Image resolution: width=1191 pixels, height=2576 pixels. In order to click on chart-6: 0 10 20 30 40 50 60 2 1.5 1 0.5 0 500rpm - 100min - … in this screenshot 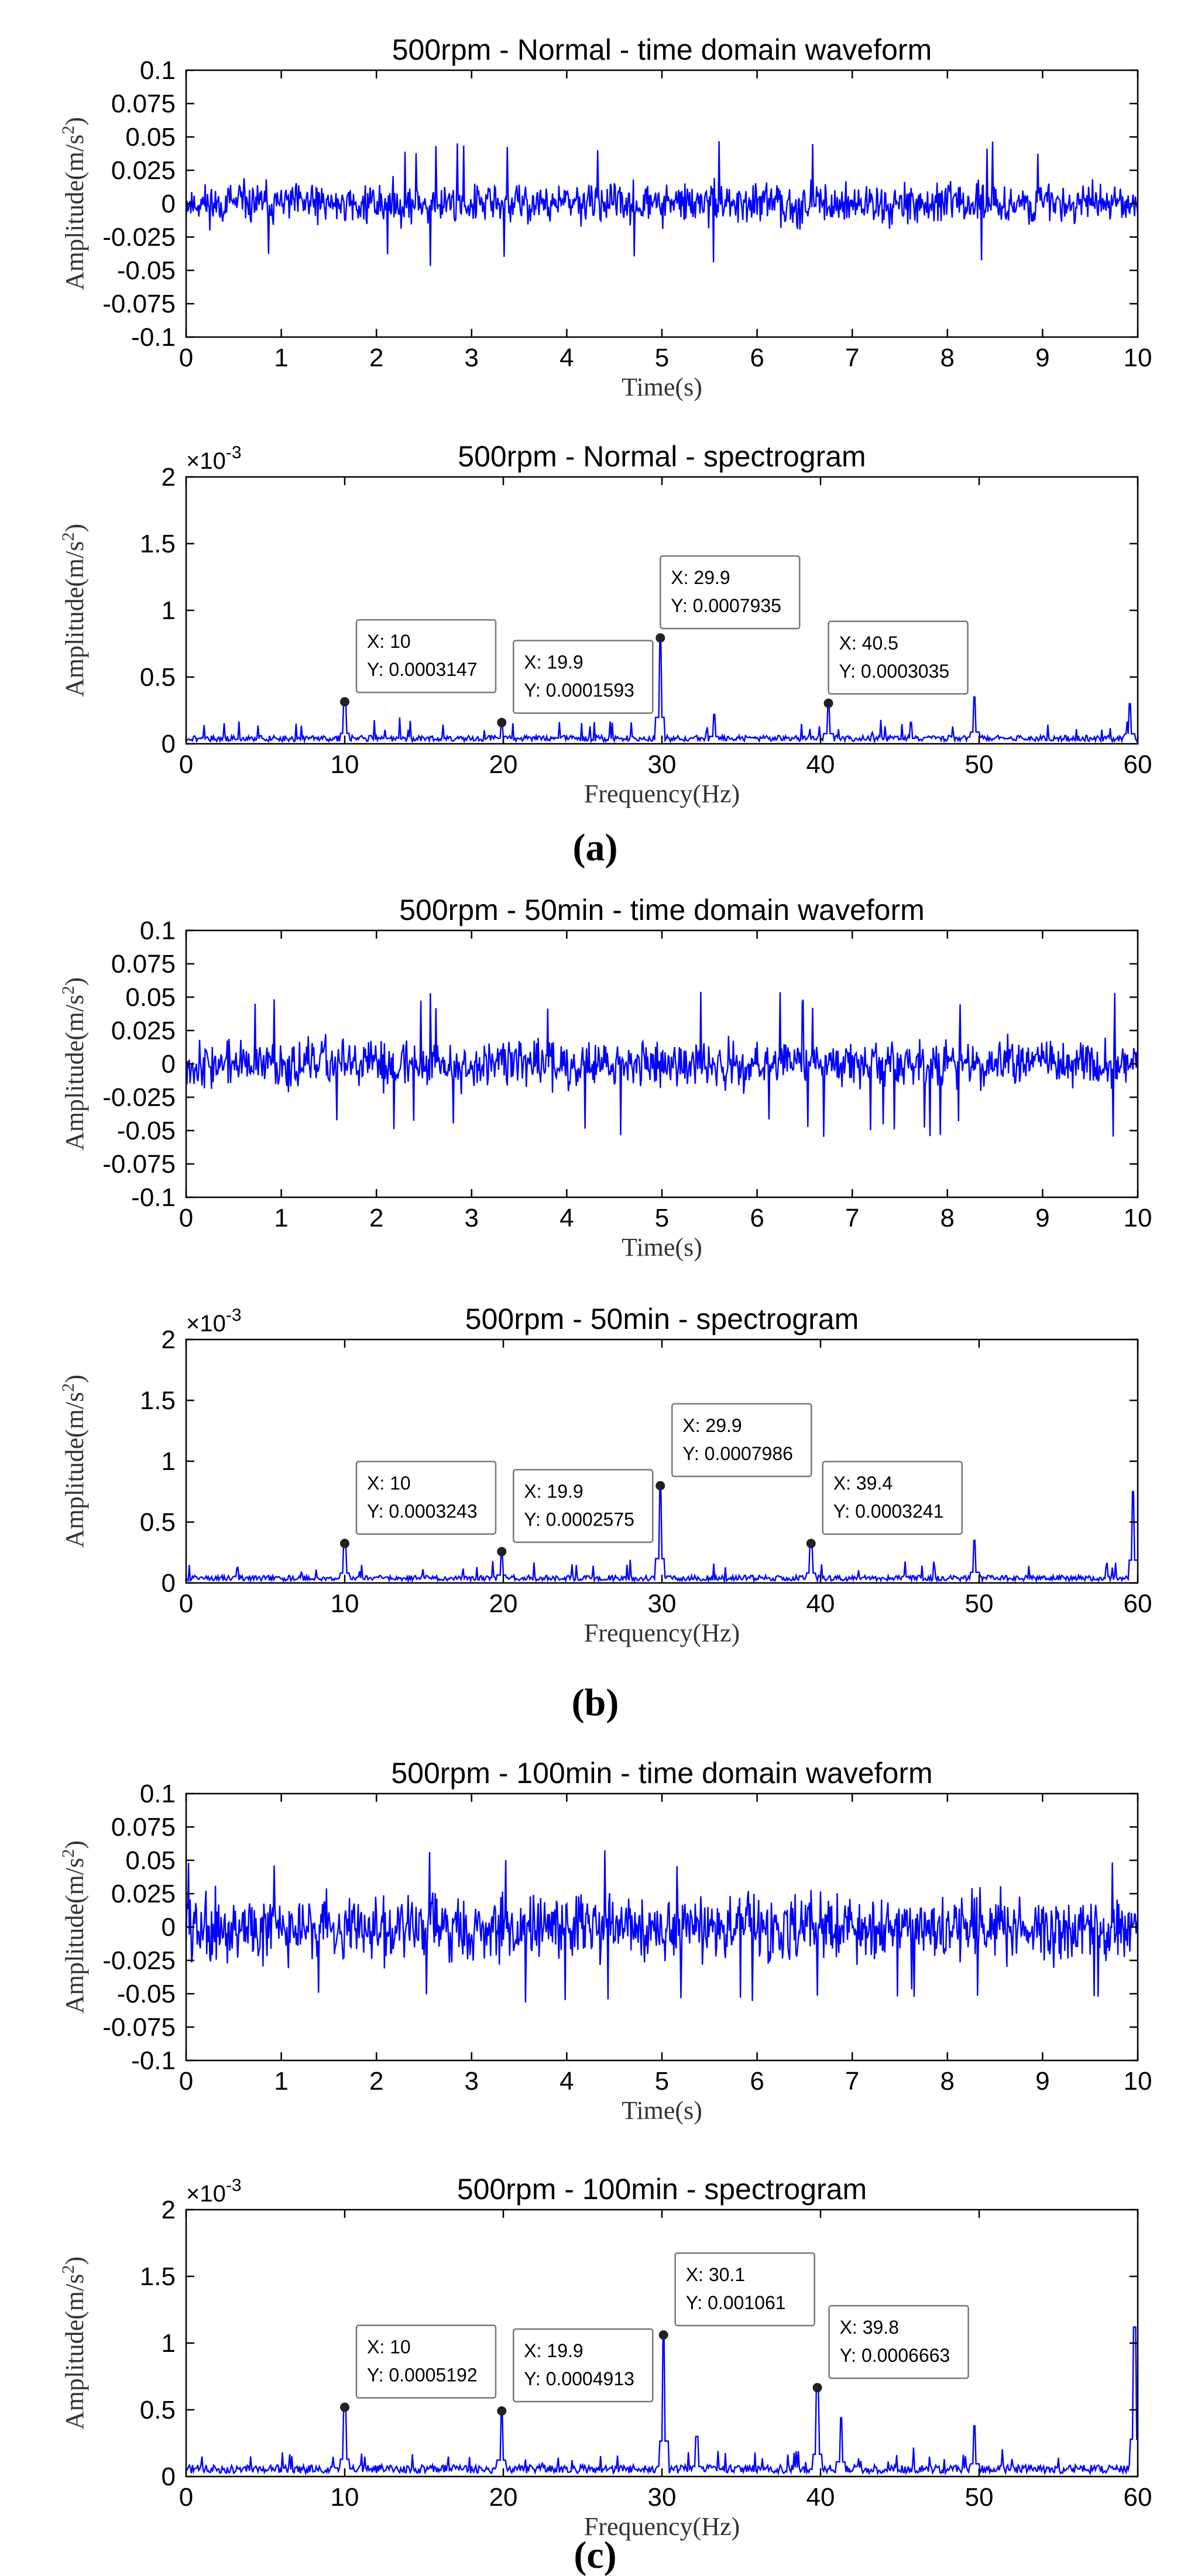, I will do `click(605, 2357)`.